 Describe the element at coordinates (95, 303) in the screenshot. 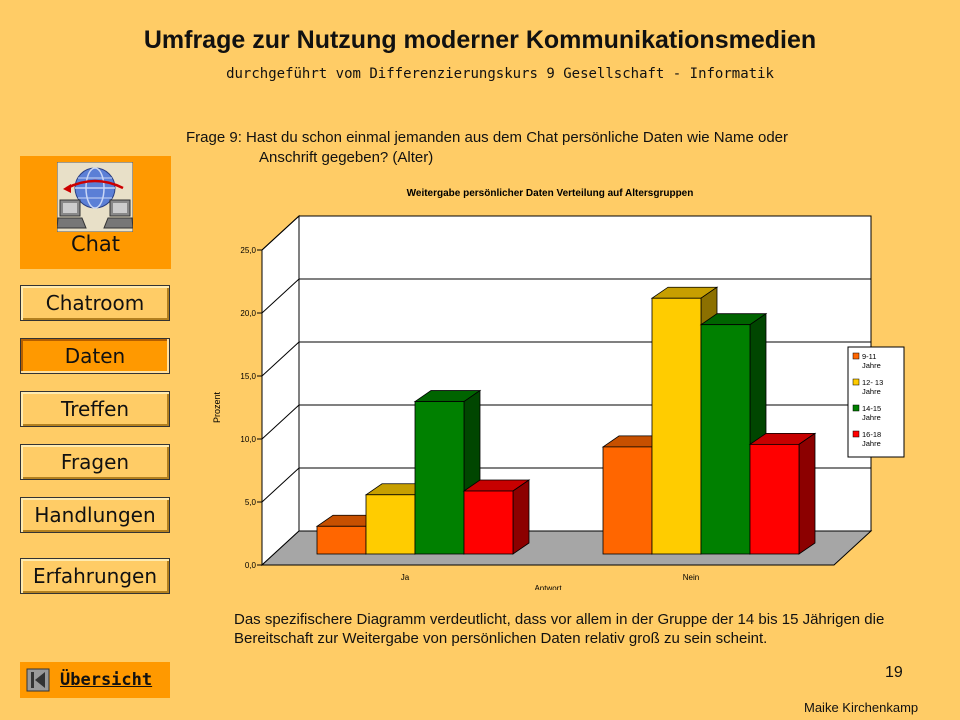

I see `nav-chatroom-button: Chatroom` at that location.